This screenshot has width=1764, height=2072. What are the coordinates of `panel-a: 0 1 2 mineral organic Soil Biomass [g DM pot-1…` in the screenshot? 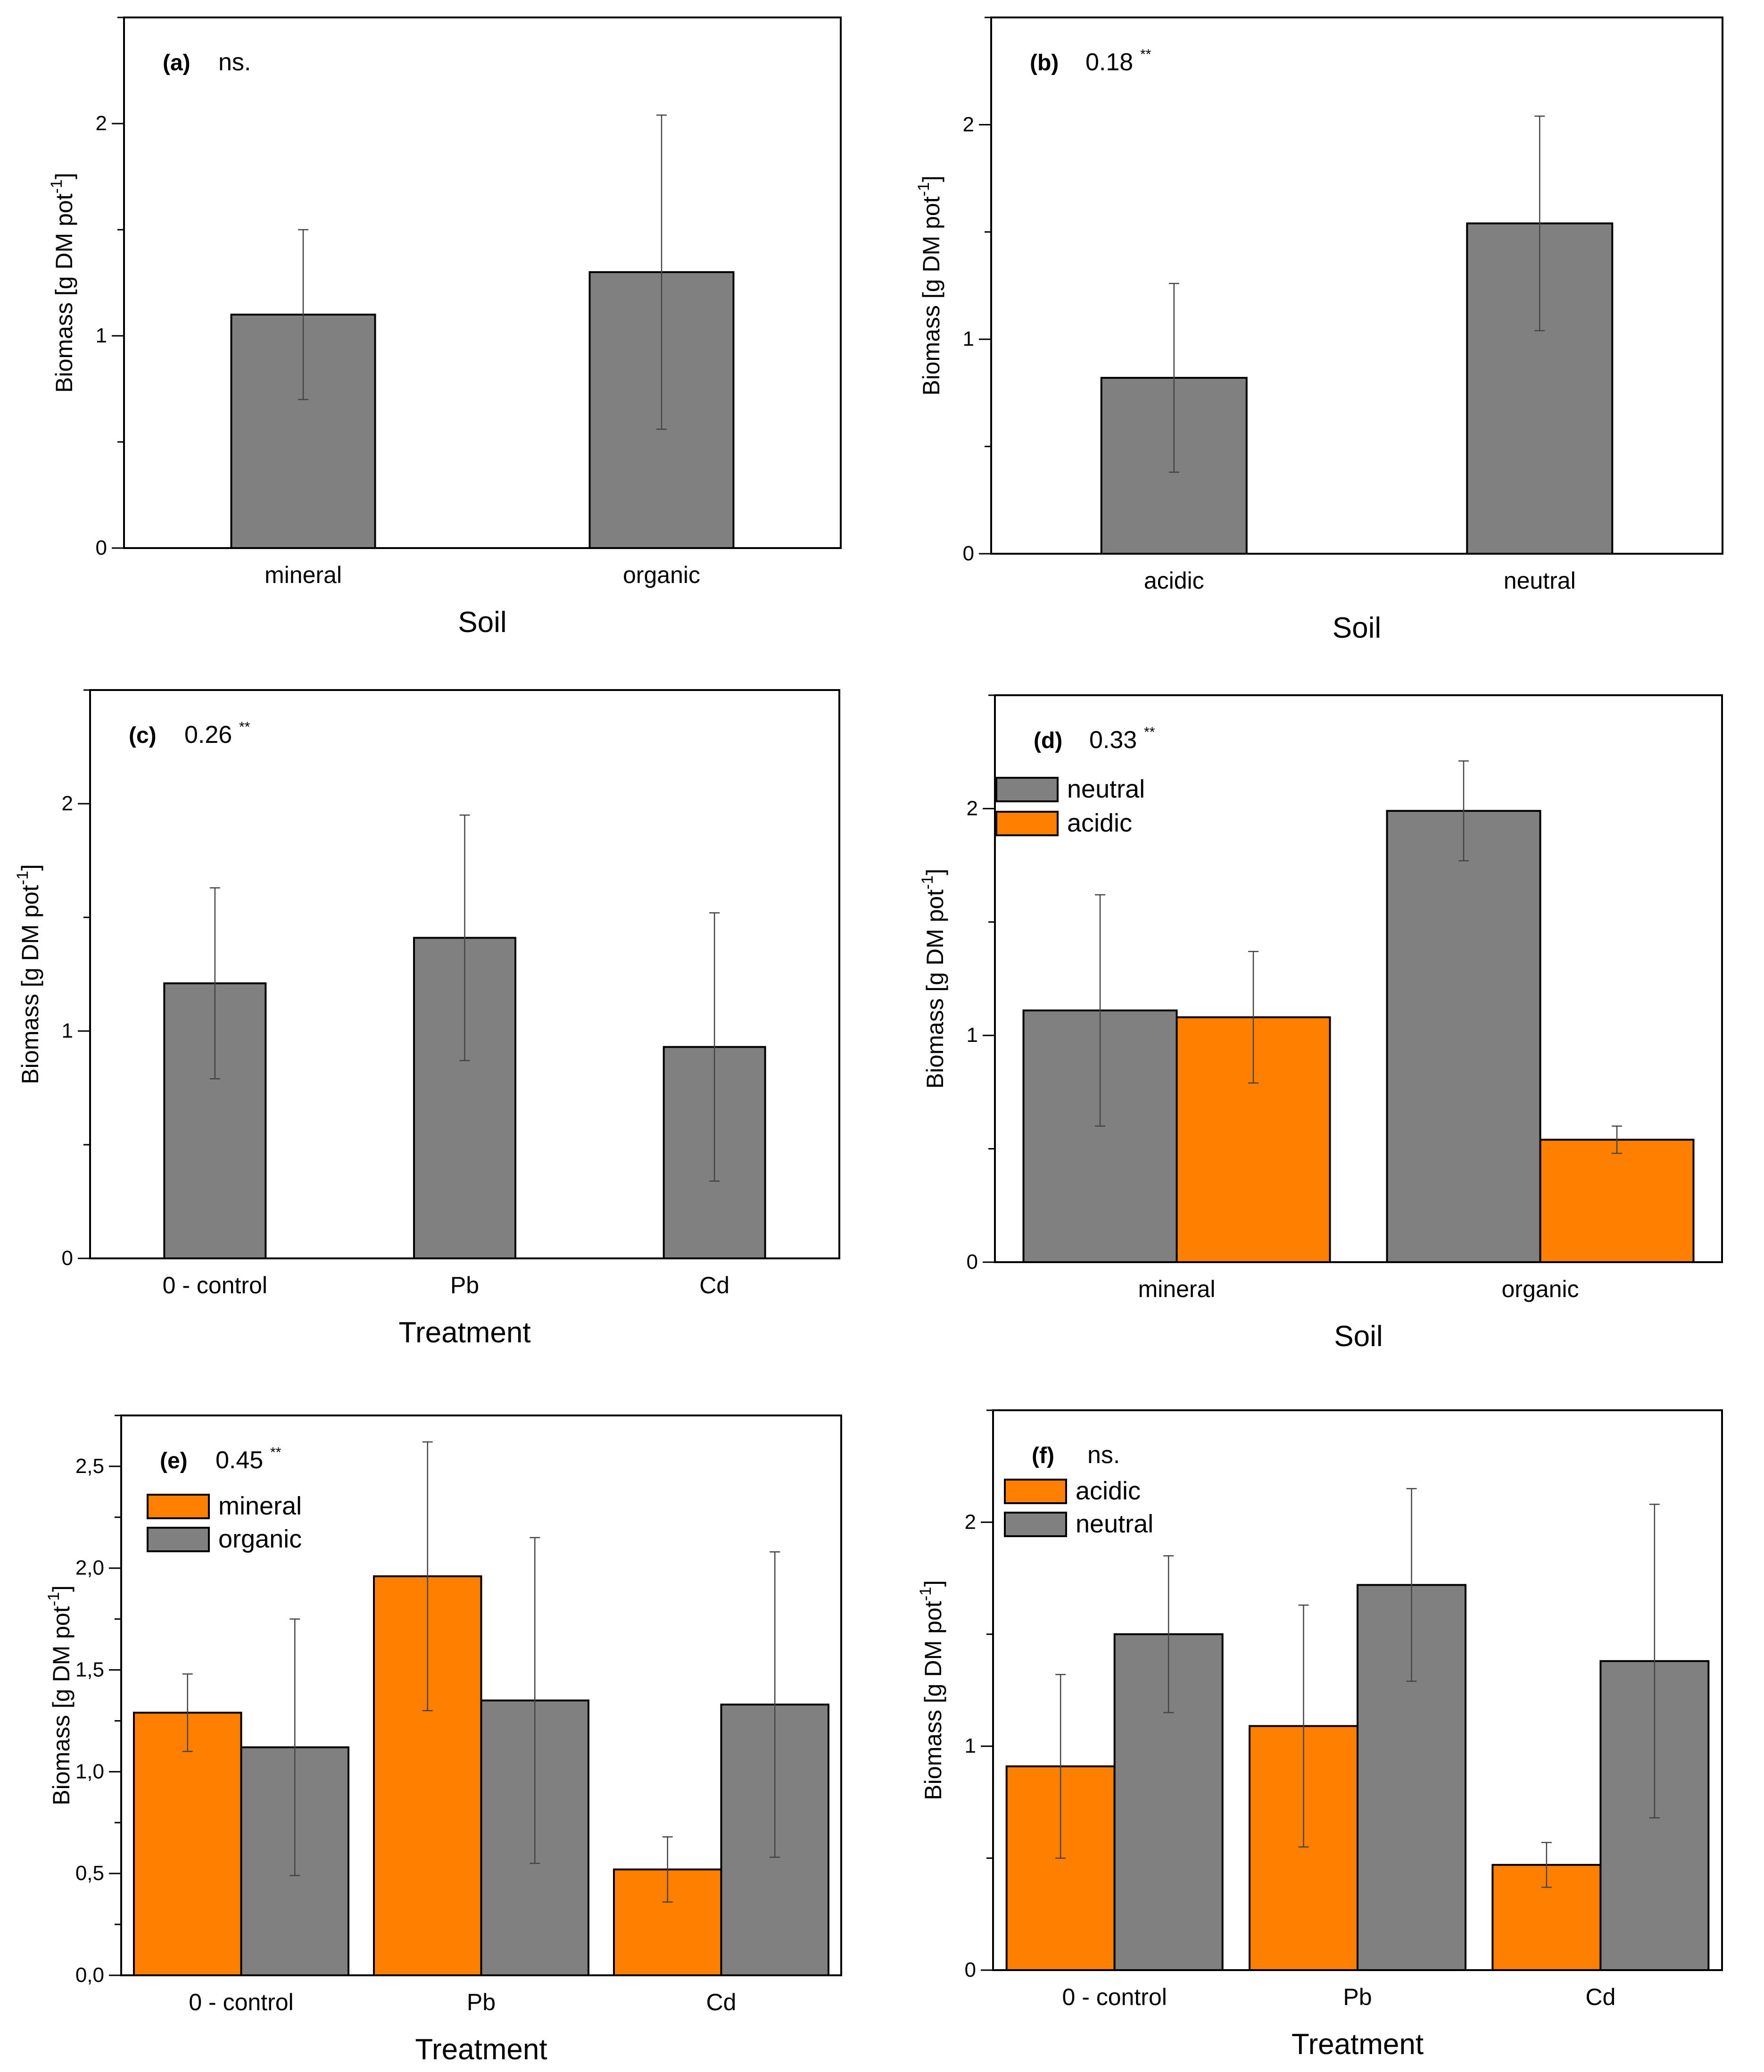 It's located at (445, 328).